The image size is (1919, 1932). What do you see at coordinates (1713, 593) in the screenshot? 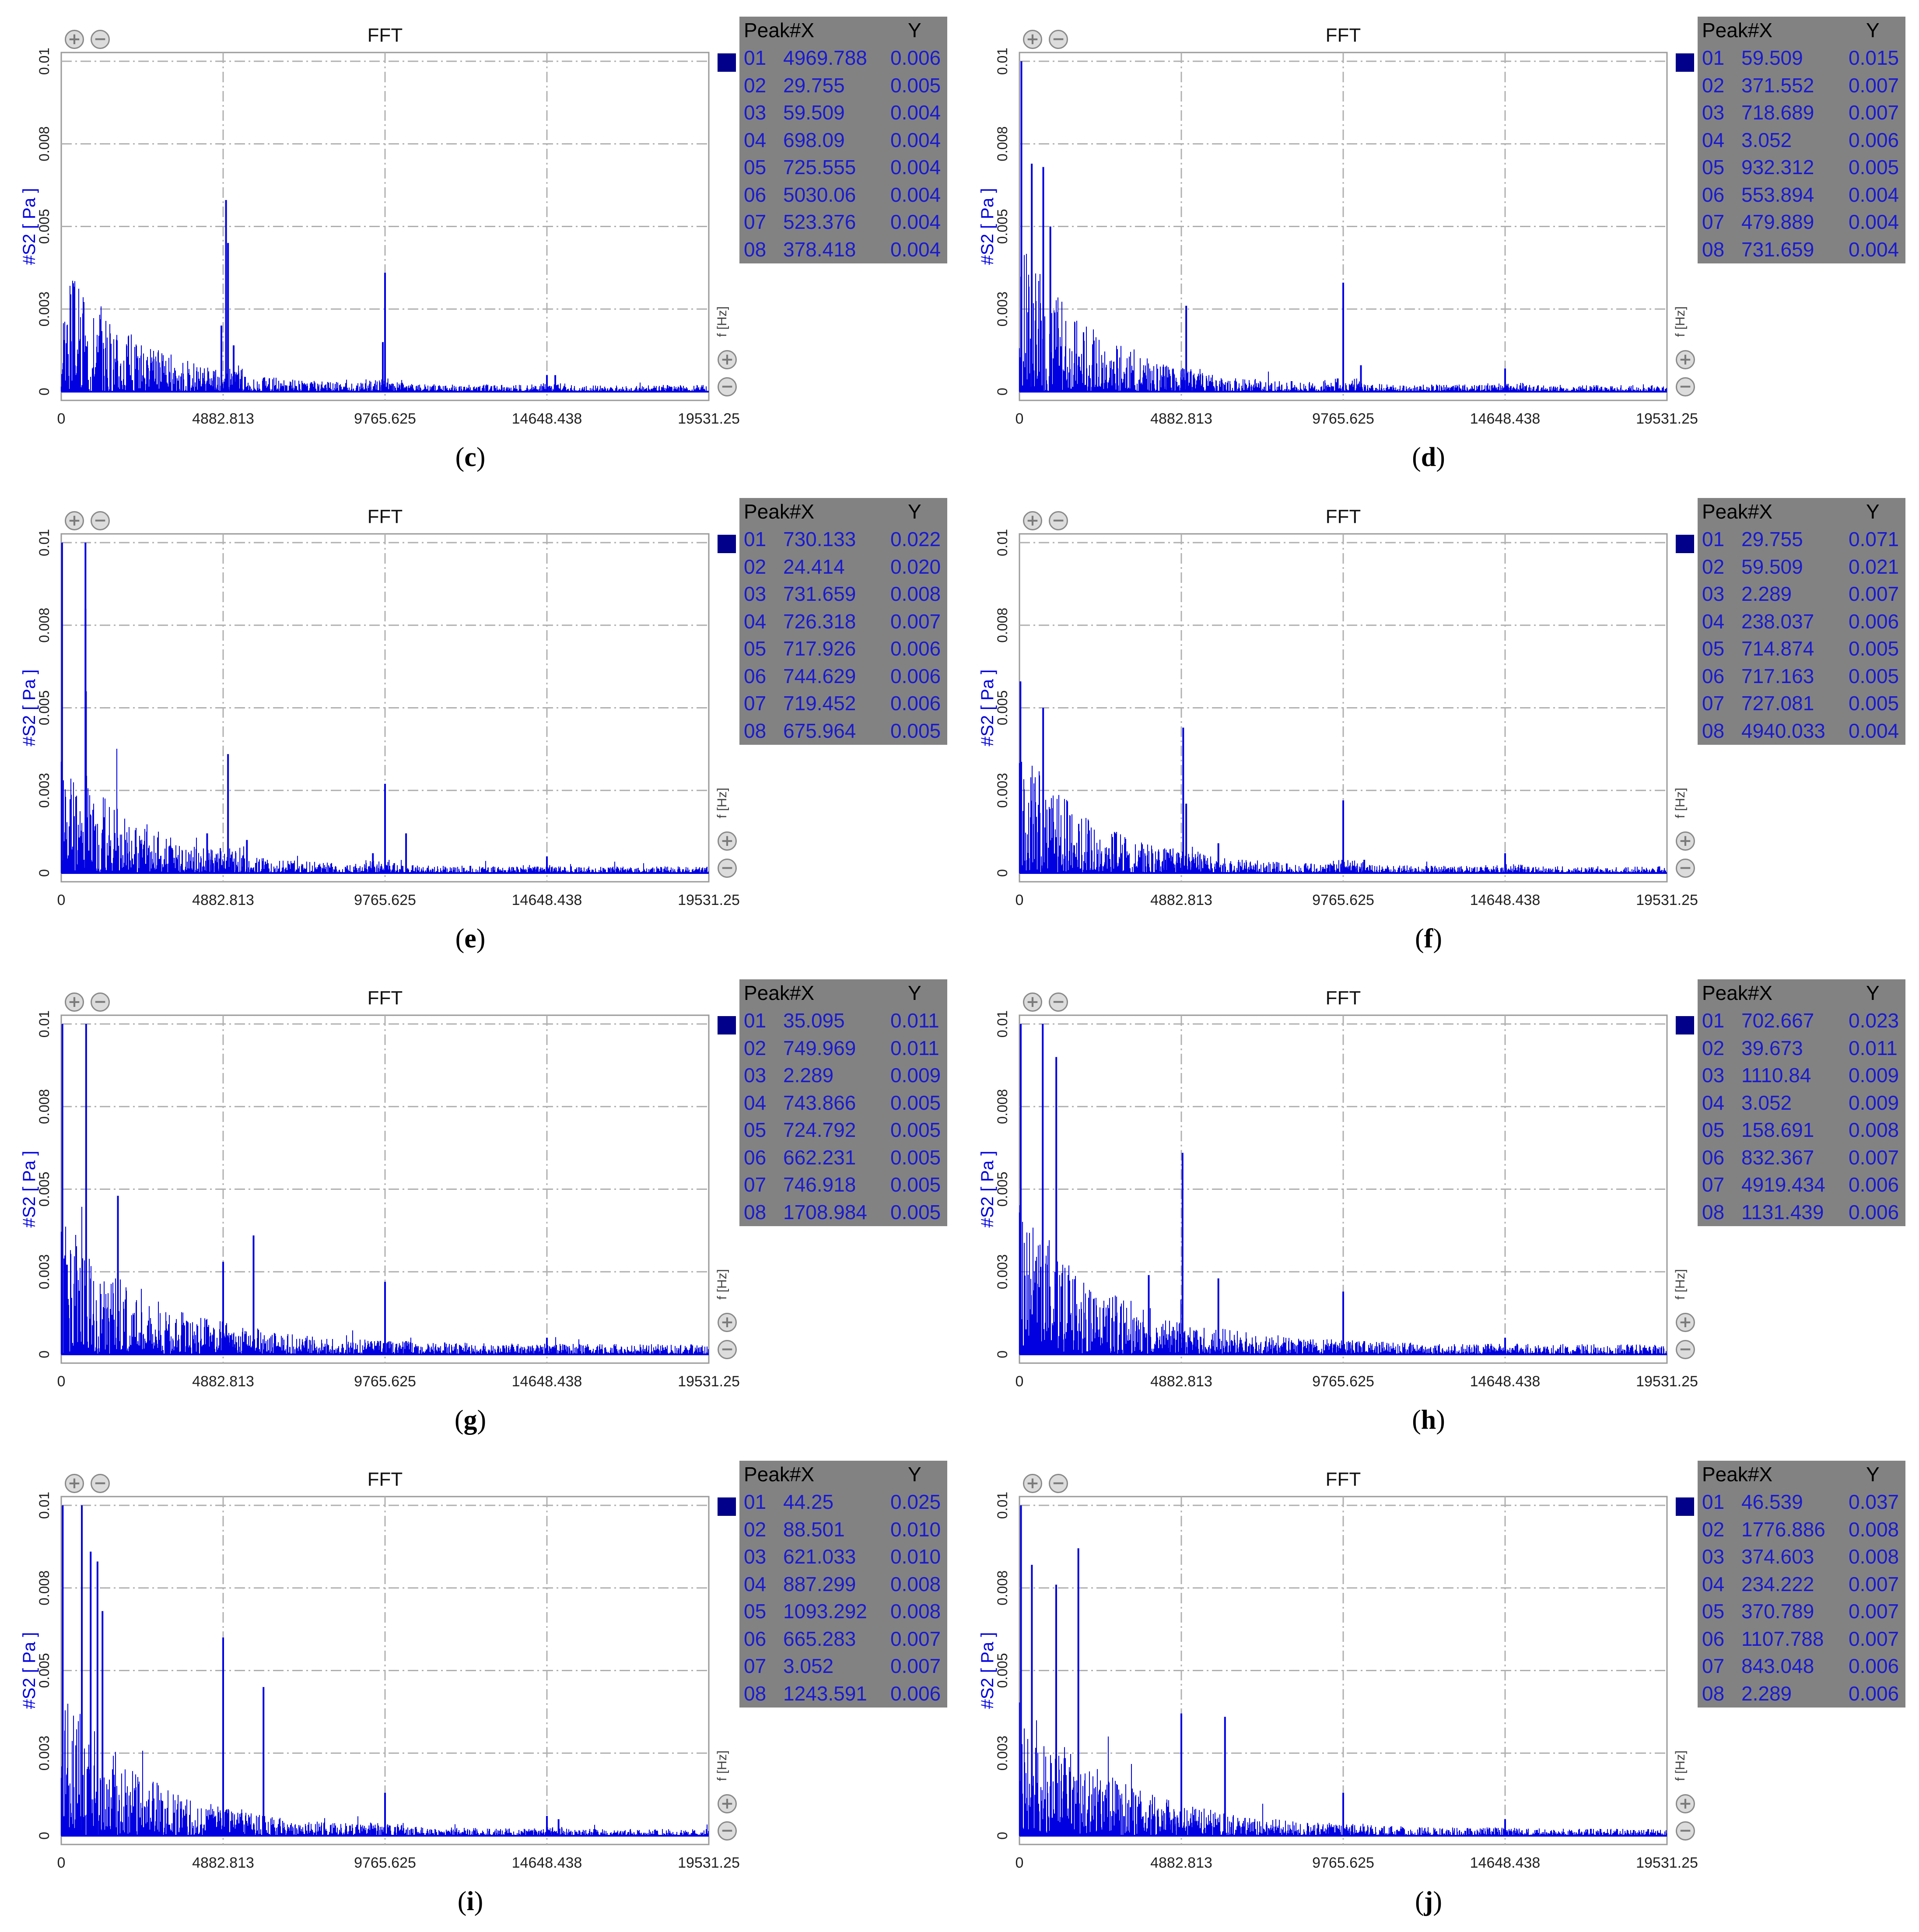
I see `peak-index: 03` at bounding box center [1713, 593].